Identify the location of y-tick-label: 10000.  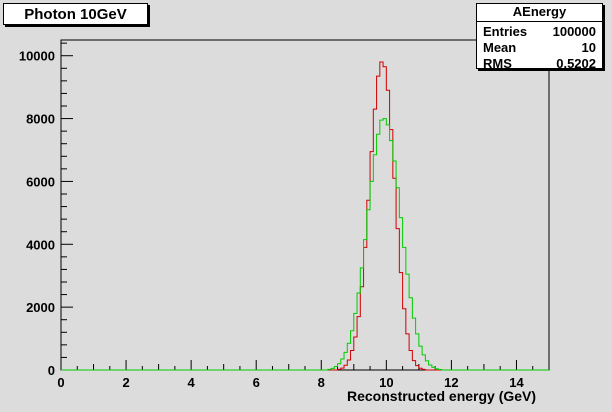
(37, 56).